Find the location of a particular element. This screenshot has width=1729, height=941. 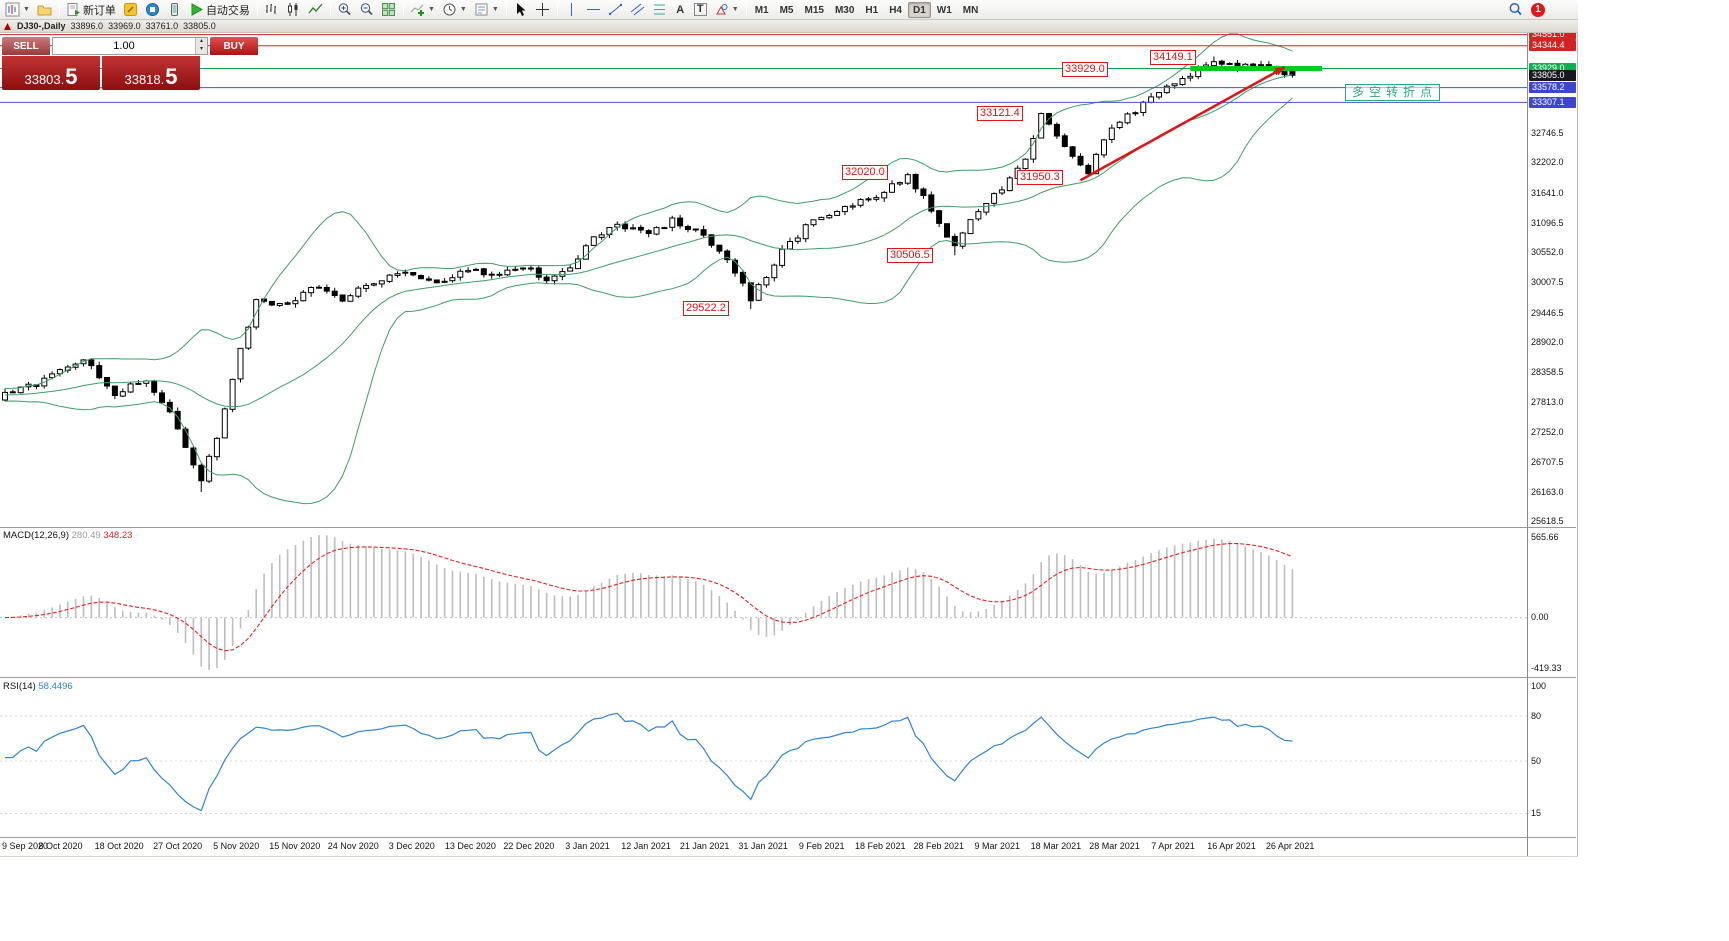

cursor-icon is located at coordinates (521, 9).